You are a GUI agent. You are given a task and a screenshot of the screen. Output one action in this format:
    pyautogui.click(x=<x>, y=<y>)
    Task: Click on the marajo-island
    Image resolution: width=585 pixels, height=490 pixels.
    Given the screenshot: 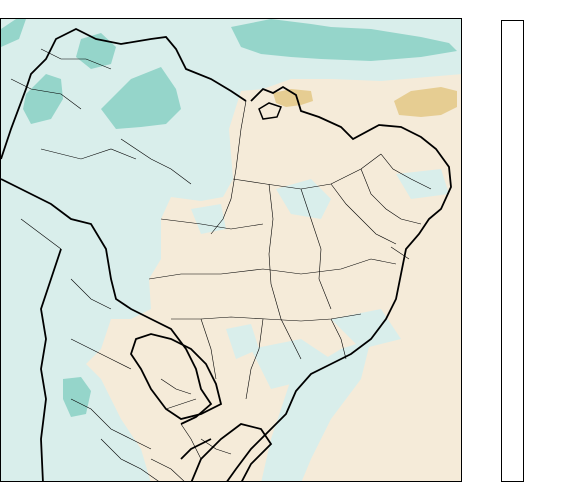 What is the action you would take?
    pyautogui.click(x=270, y=111)
    